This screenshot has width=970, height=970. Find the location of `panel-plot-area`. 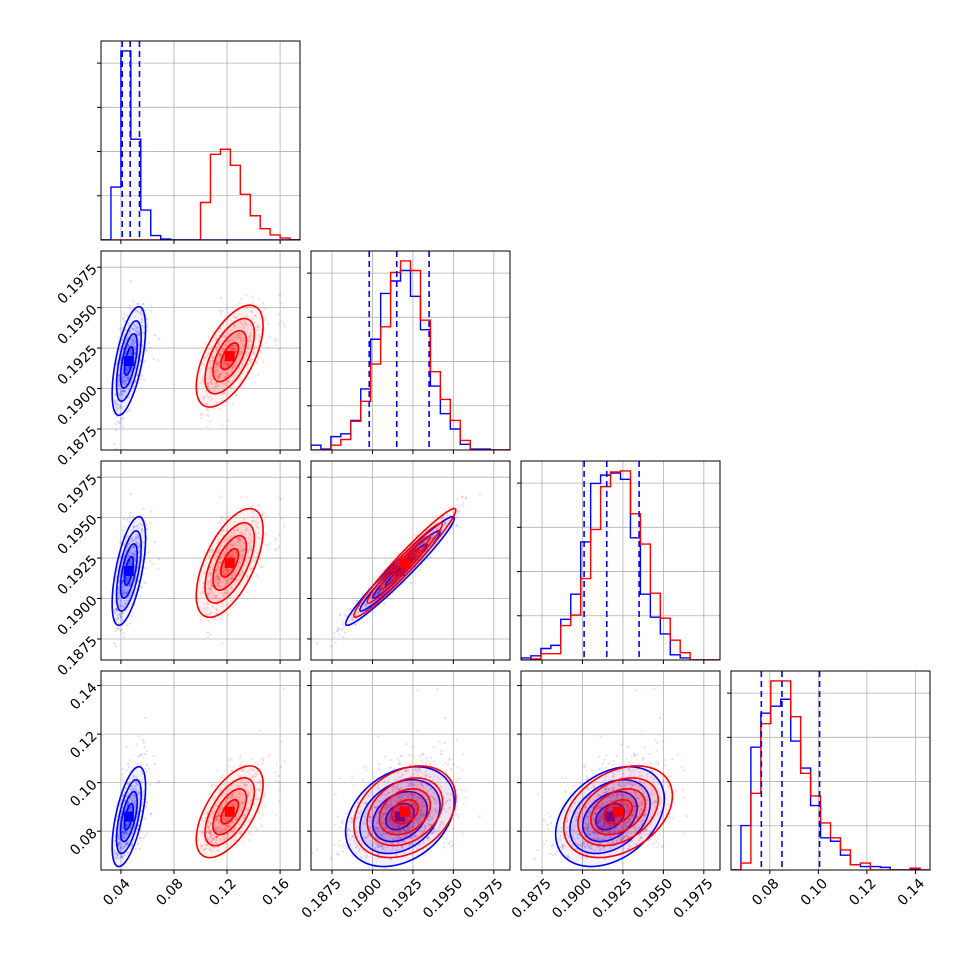

panel-plot-area is located at coordinates (410, 350).